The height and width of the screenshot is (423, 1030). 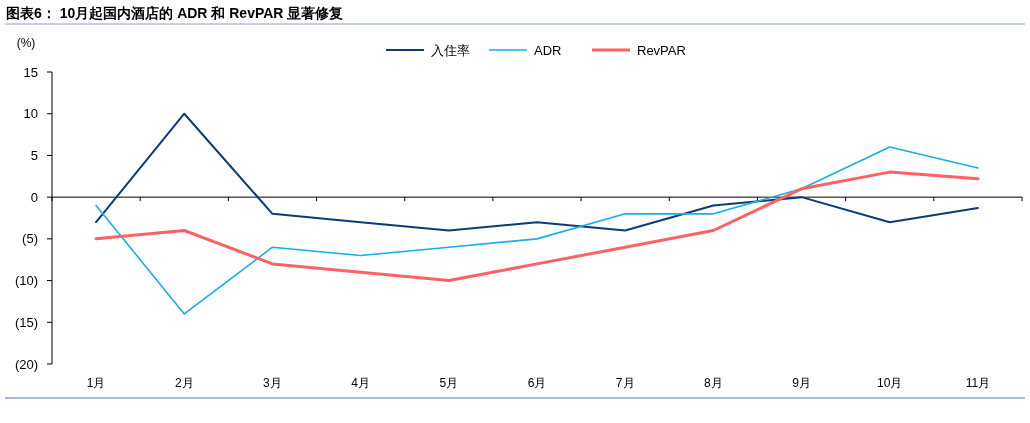 I want to click on y-axis-title: (%), so click(x=26, y=43).